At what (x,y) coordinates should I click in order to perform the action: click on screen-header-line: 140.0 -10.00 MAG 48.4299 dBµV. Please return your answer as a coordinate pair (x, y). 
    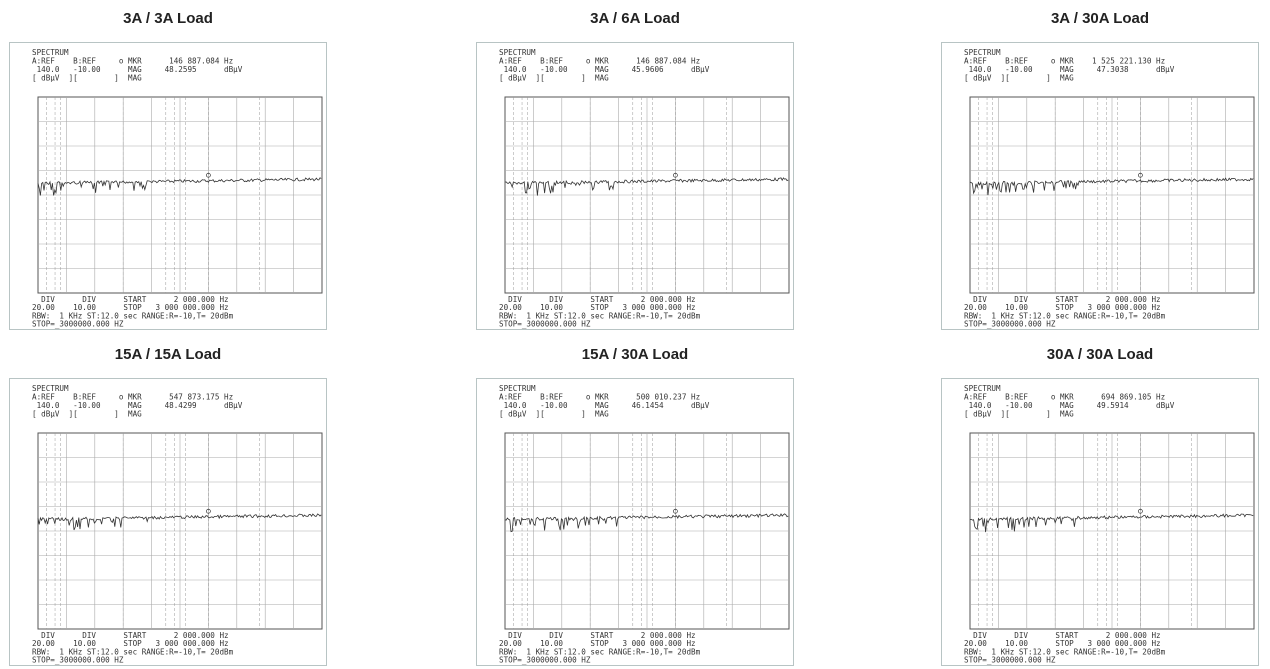
    Looking at the image, I should click on (137, 405).